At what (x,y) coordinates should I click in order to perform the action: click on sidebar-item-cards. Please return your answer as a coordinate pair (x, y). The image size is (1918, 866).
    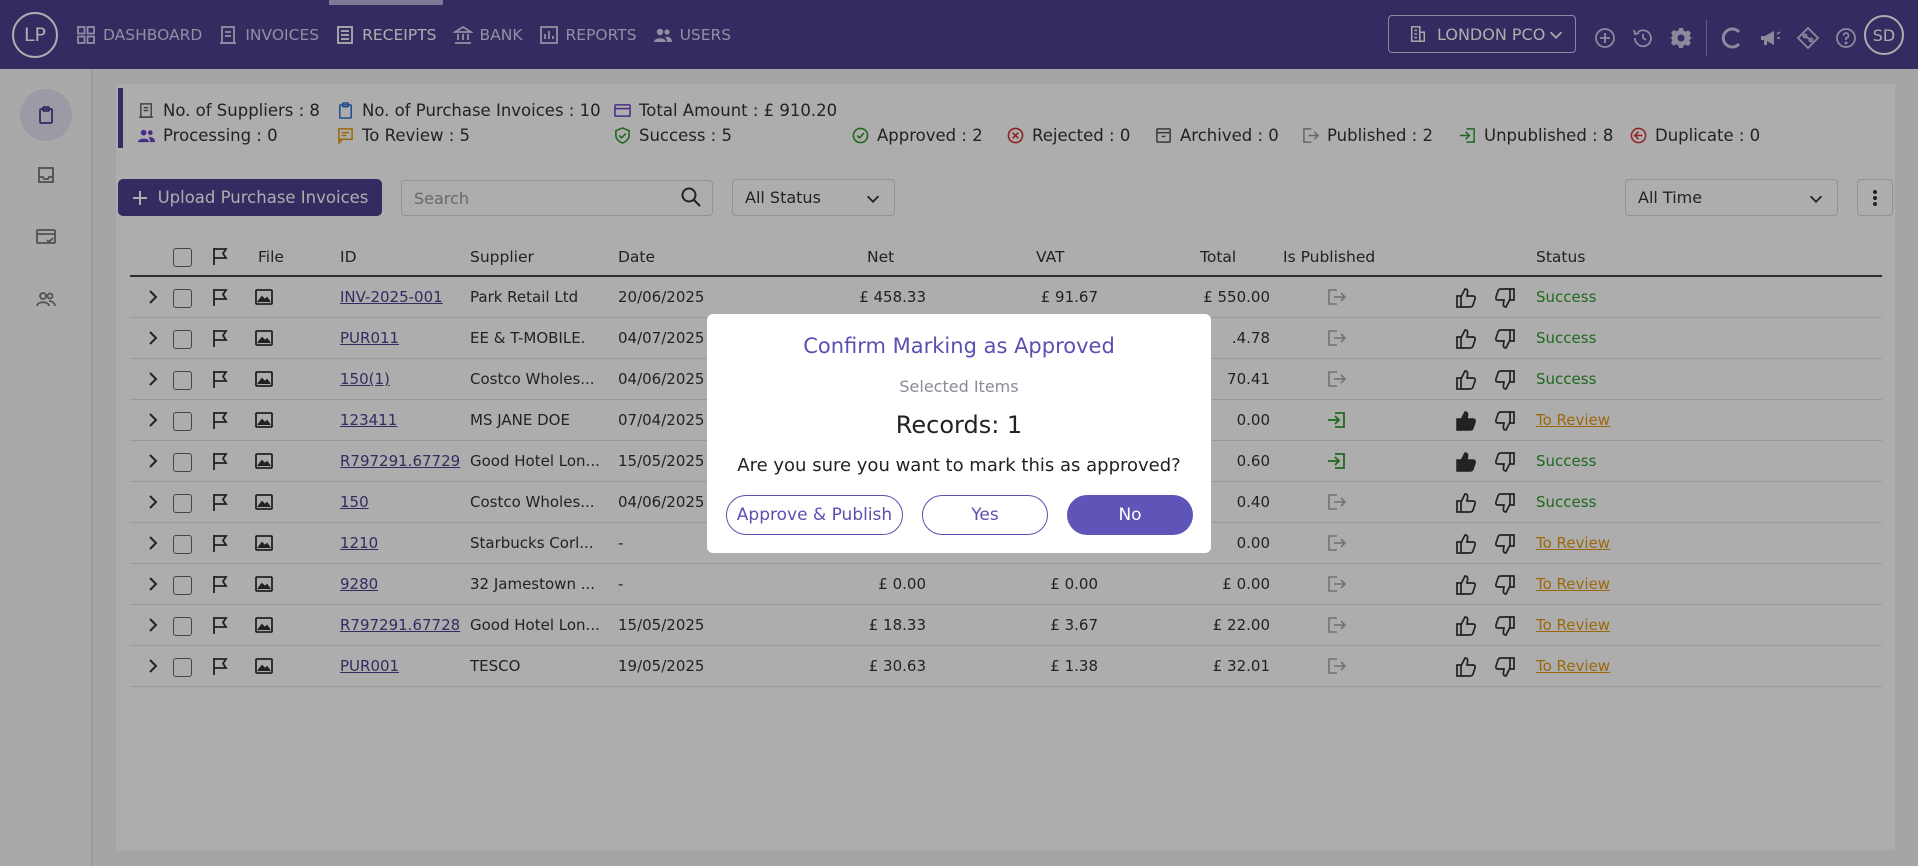
    Looking at the image, I should click on (46, 237).